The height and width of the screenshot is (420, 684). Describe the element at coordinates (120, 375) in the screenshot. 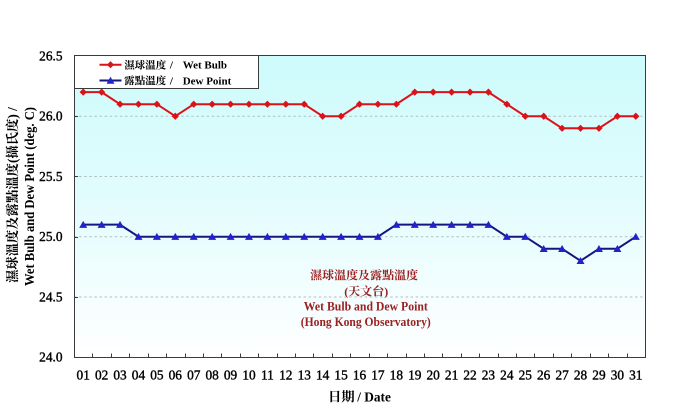

I see `svg-text: 03` at that location.